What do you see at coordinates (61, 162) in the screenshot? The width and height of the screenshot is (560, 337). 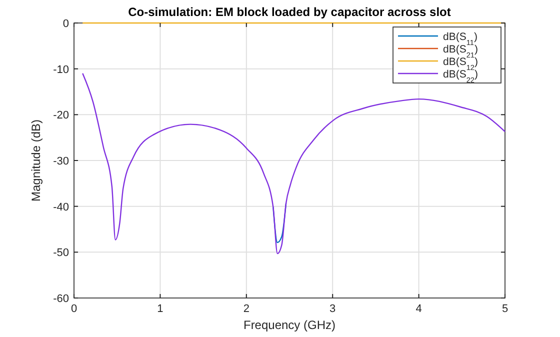 I see `y-tick-label: -30` at bounding box center [61, 162].